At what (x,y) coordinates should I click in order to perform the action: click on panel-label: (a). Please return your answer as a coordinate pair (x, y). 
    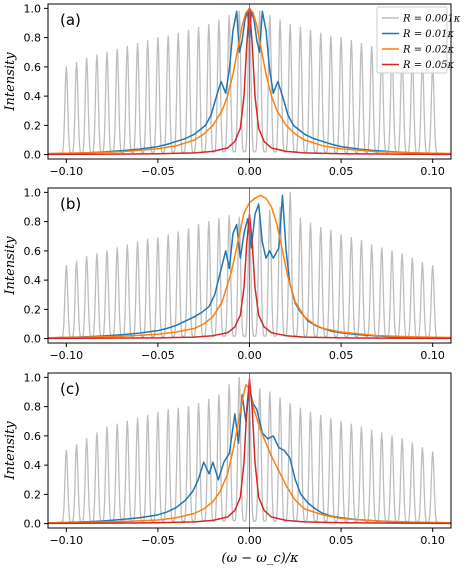
    Looking at the image, I should click on (70, 20).